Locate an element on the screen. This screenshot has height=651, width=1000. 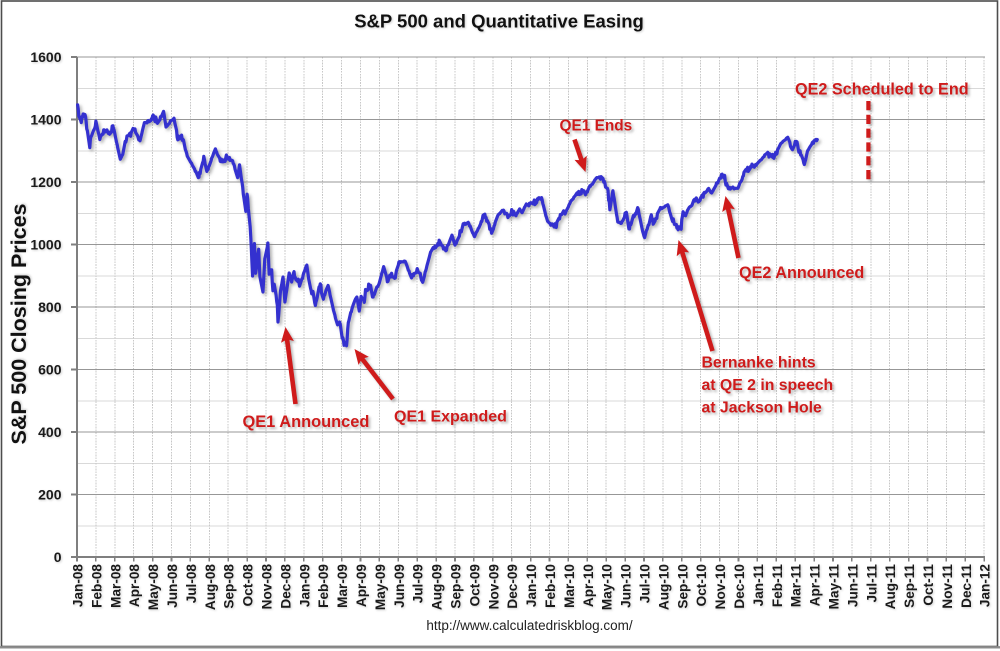
svg-text: Bernanke hints is located at coordinates (759, 362).